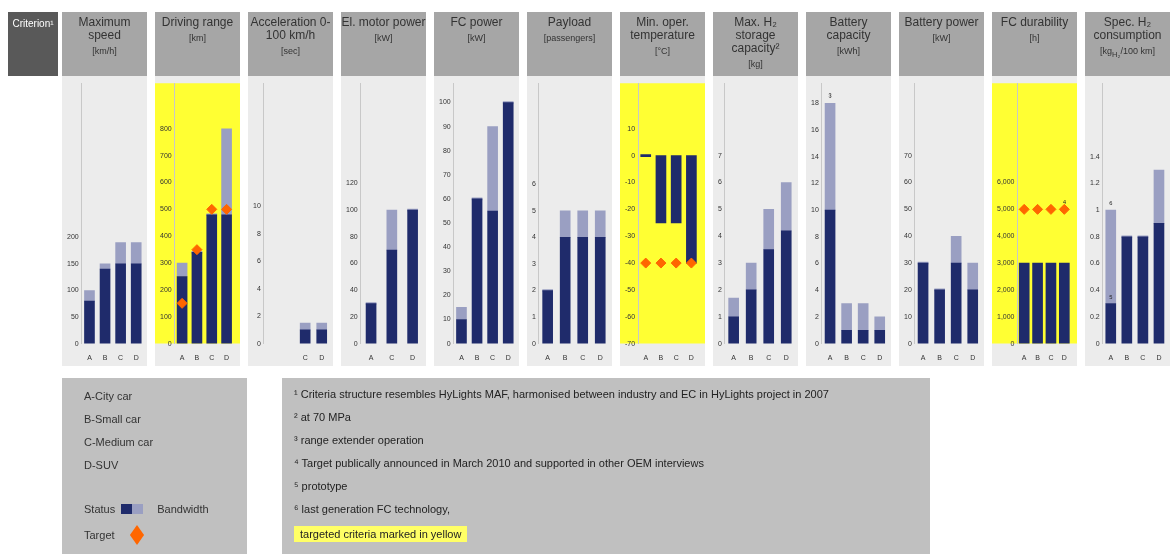 The image size is (1174, 554). Describe the element at coordinates (104, 51) in the screenshot. I see `chart-subtitle: [km/h]` at that location.